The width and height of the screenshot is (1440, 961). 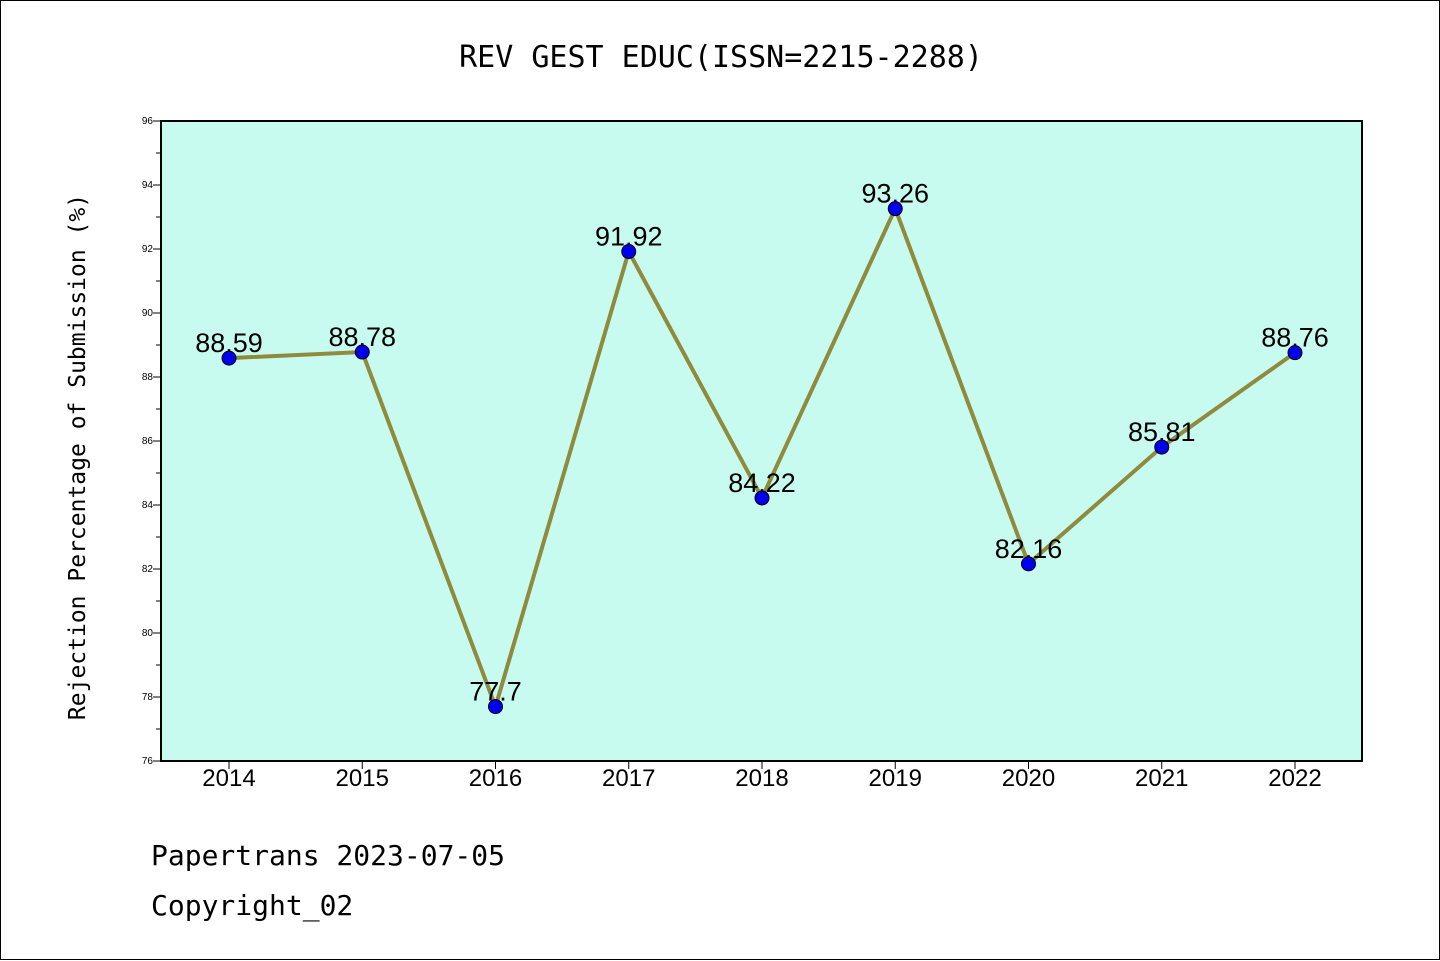 I want to click on chart-title: REV GEST EDUC(ISSN=2215-2288), so click(x=721, y=57).